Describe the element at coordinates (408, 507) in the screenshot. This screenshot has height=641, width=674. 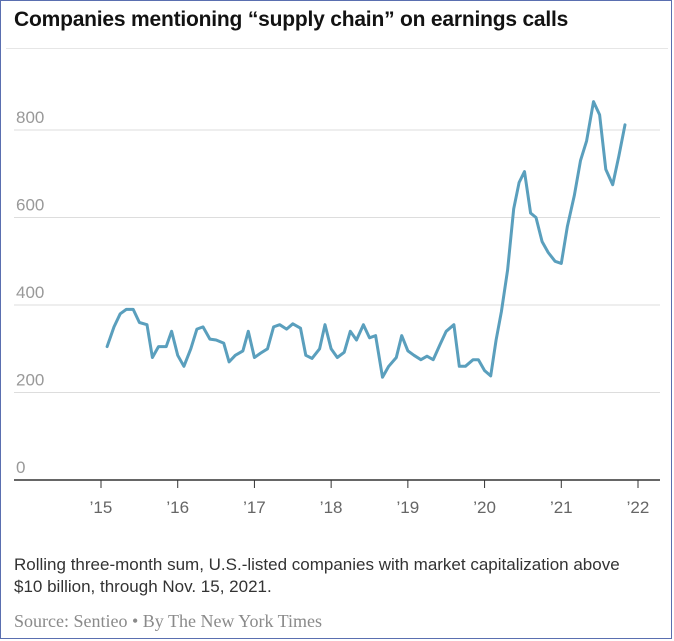
I see `x-tick-label: ’19` at that location.